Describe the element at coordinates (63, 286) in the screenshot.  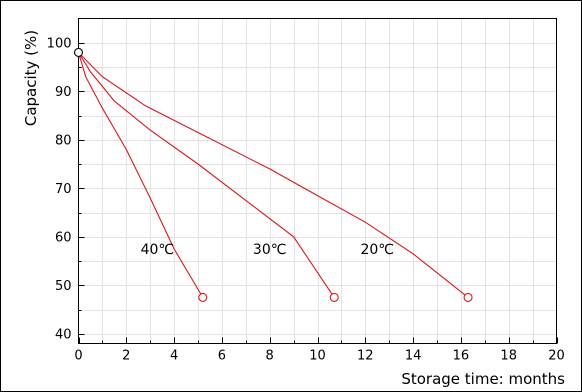
I see `y-tick-label: 50` at that location.